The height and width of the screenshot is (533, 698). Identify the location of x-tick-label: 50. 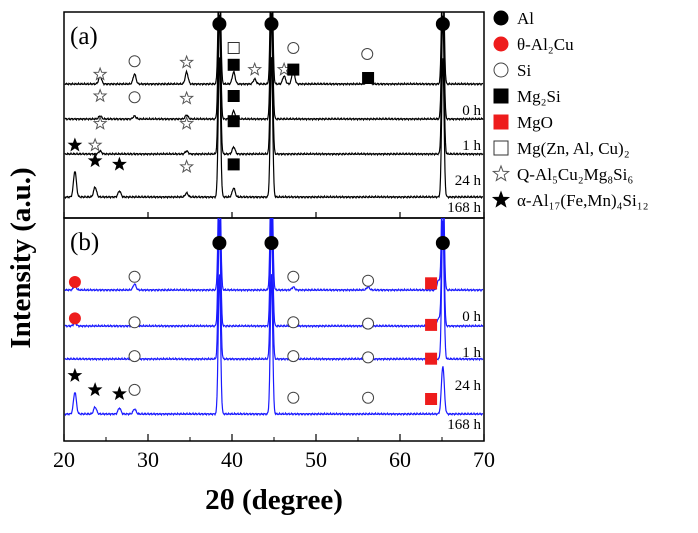
(316, 459).